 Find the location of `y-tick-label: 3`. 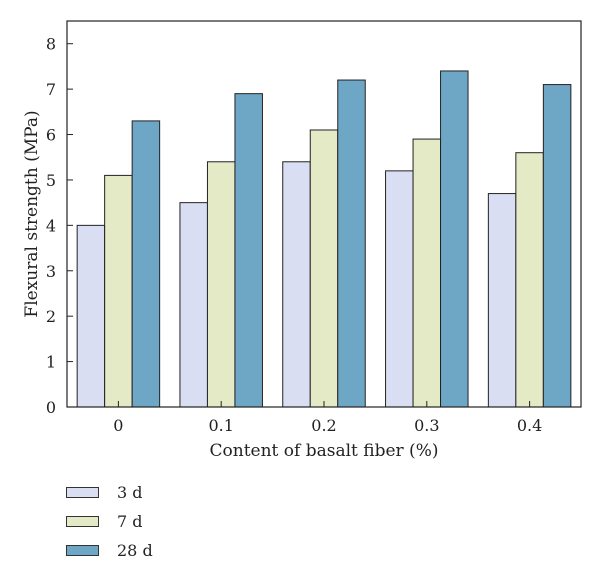

y-tick-label: 3 is located at coordinates (51, 271).